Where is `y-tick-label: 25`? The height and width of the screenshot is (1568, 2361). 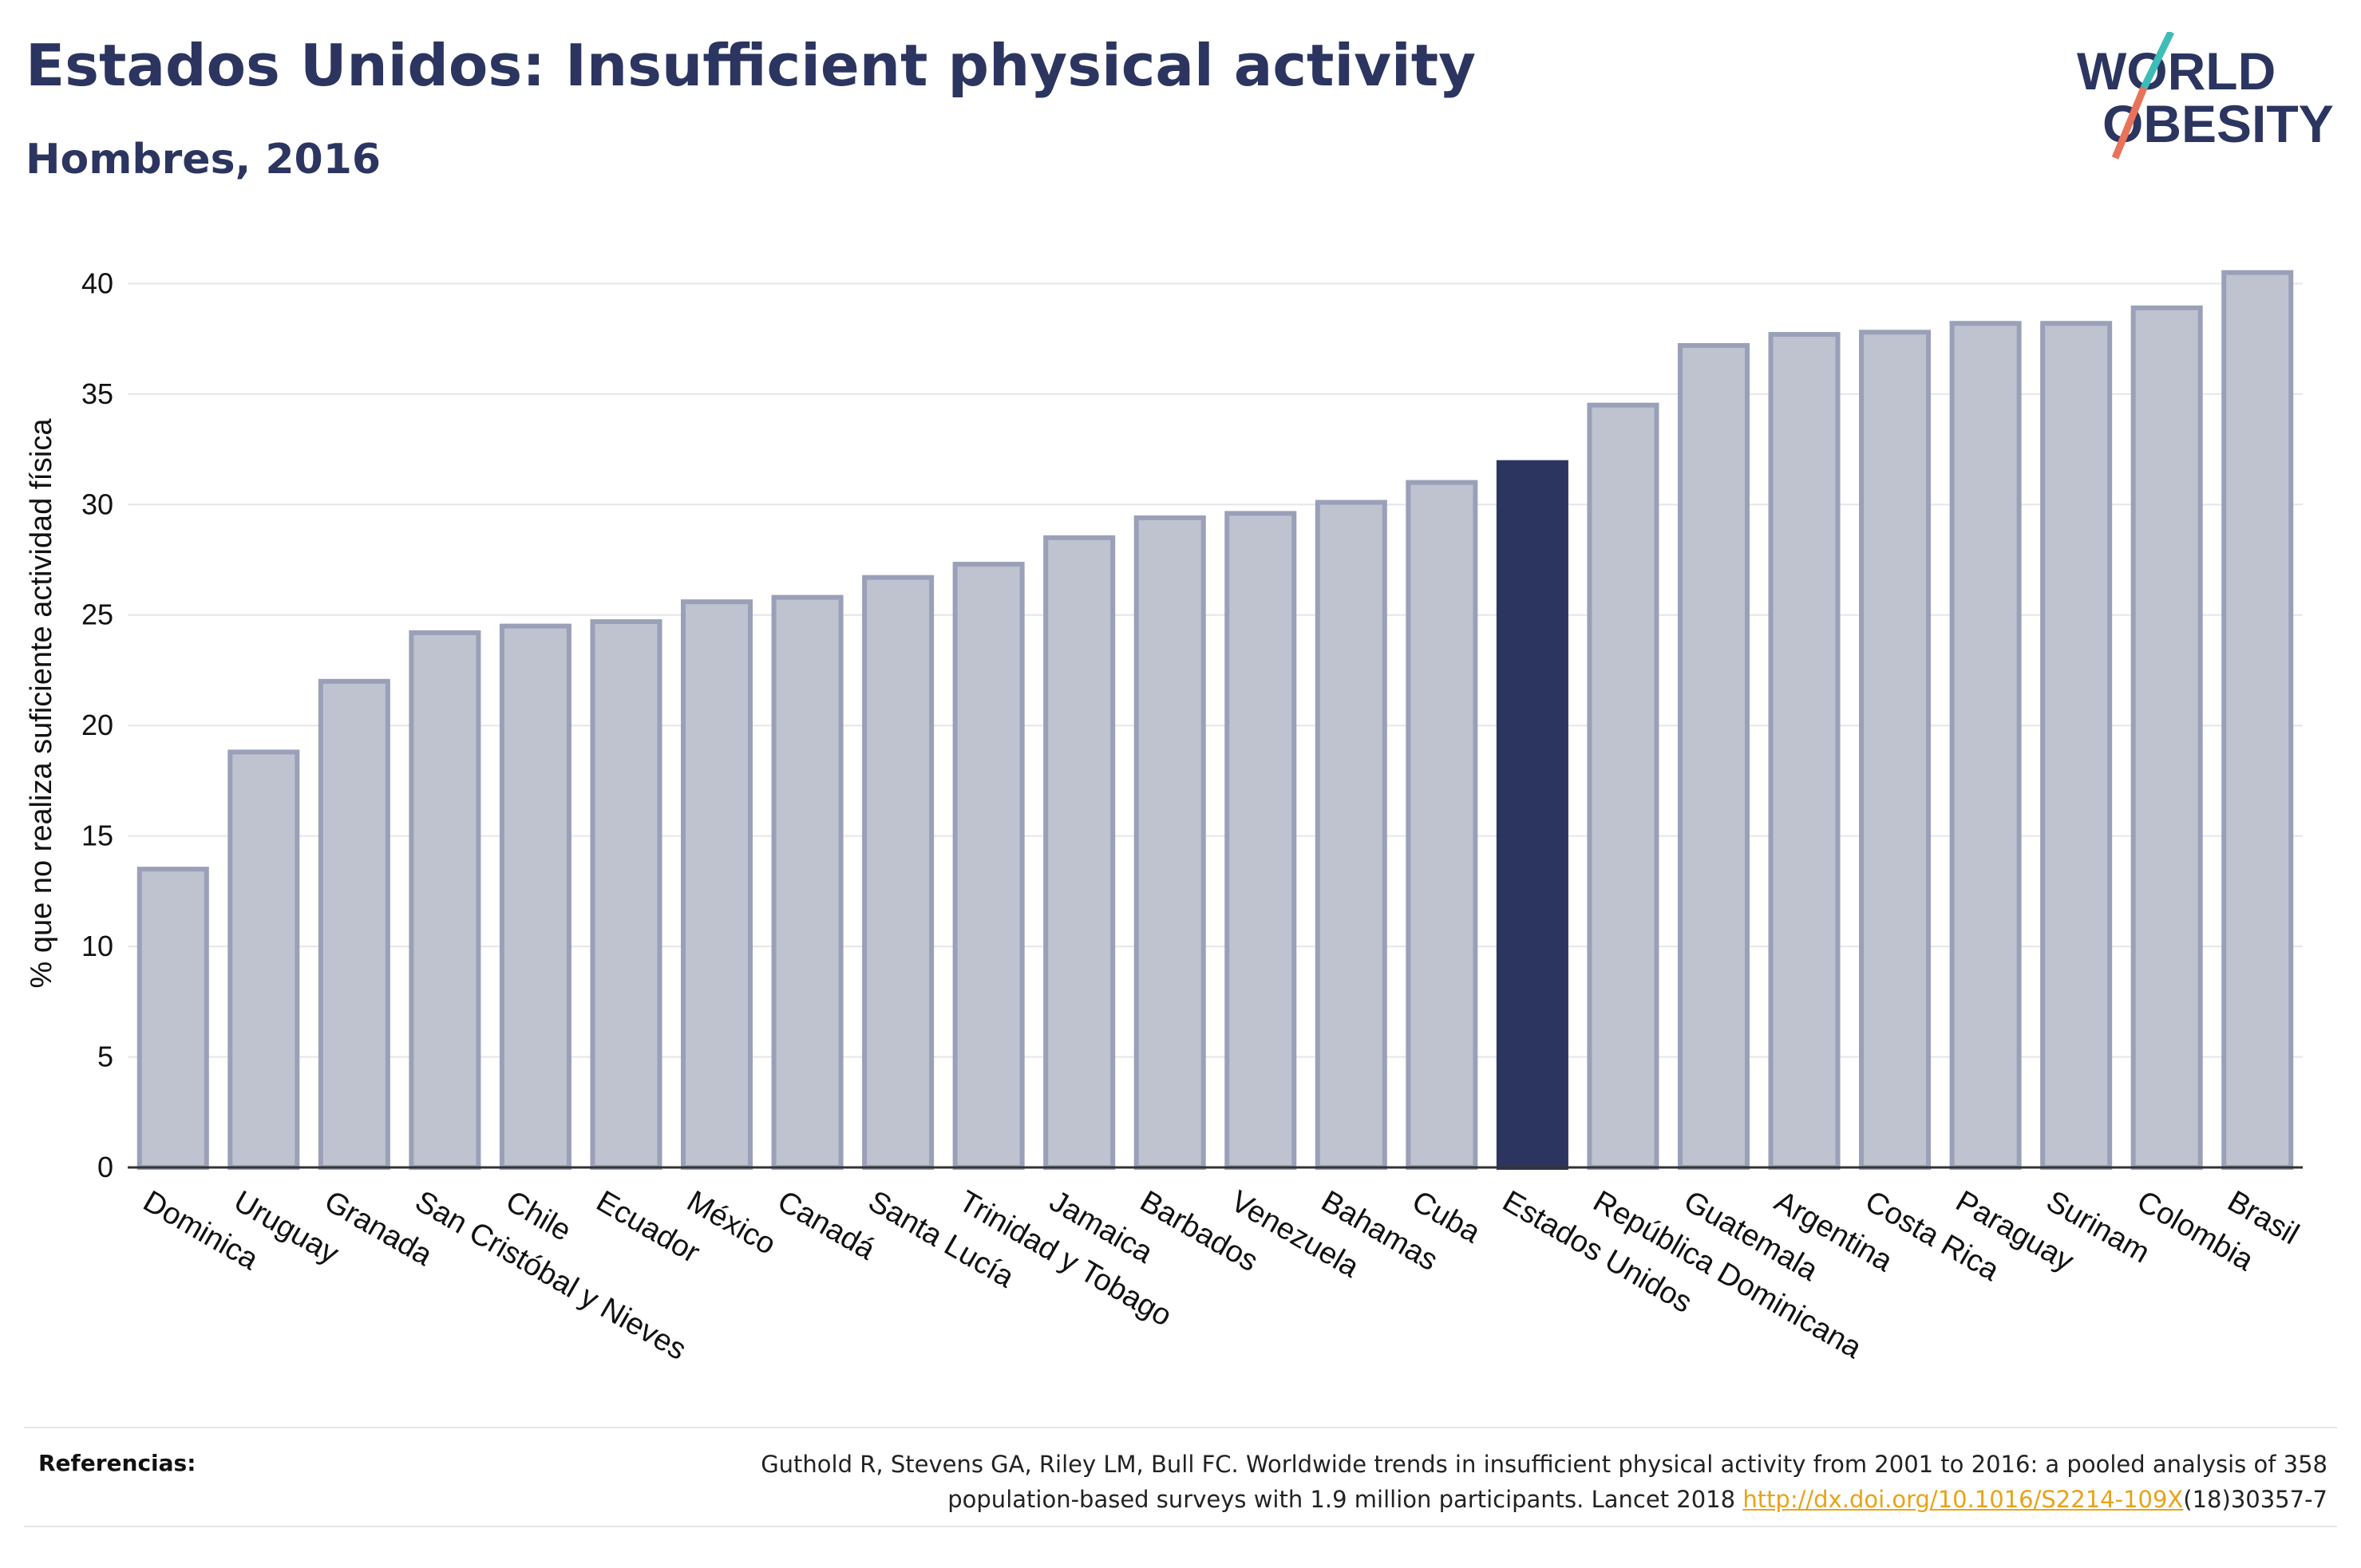
y-tick-label: 25 is located at coordinates (97, 614).